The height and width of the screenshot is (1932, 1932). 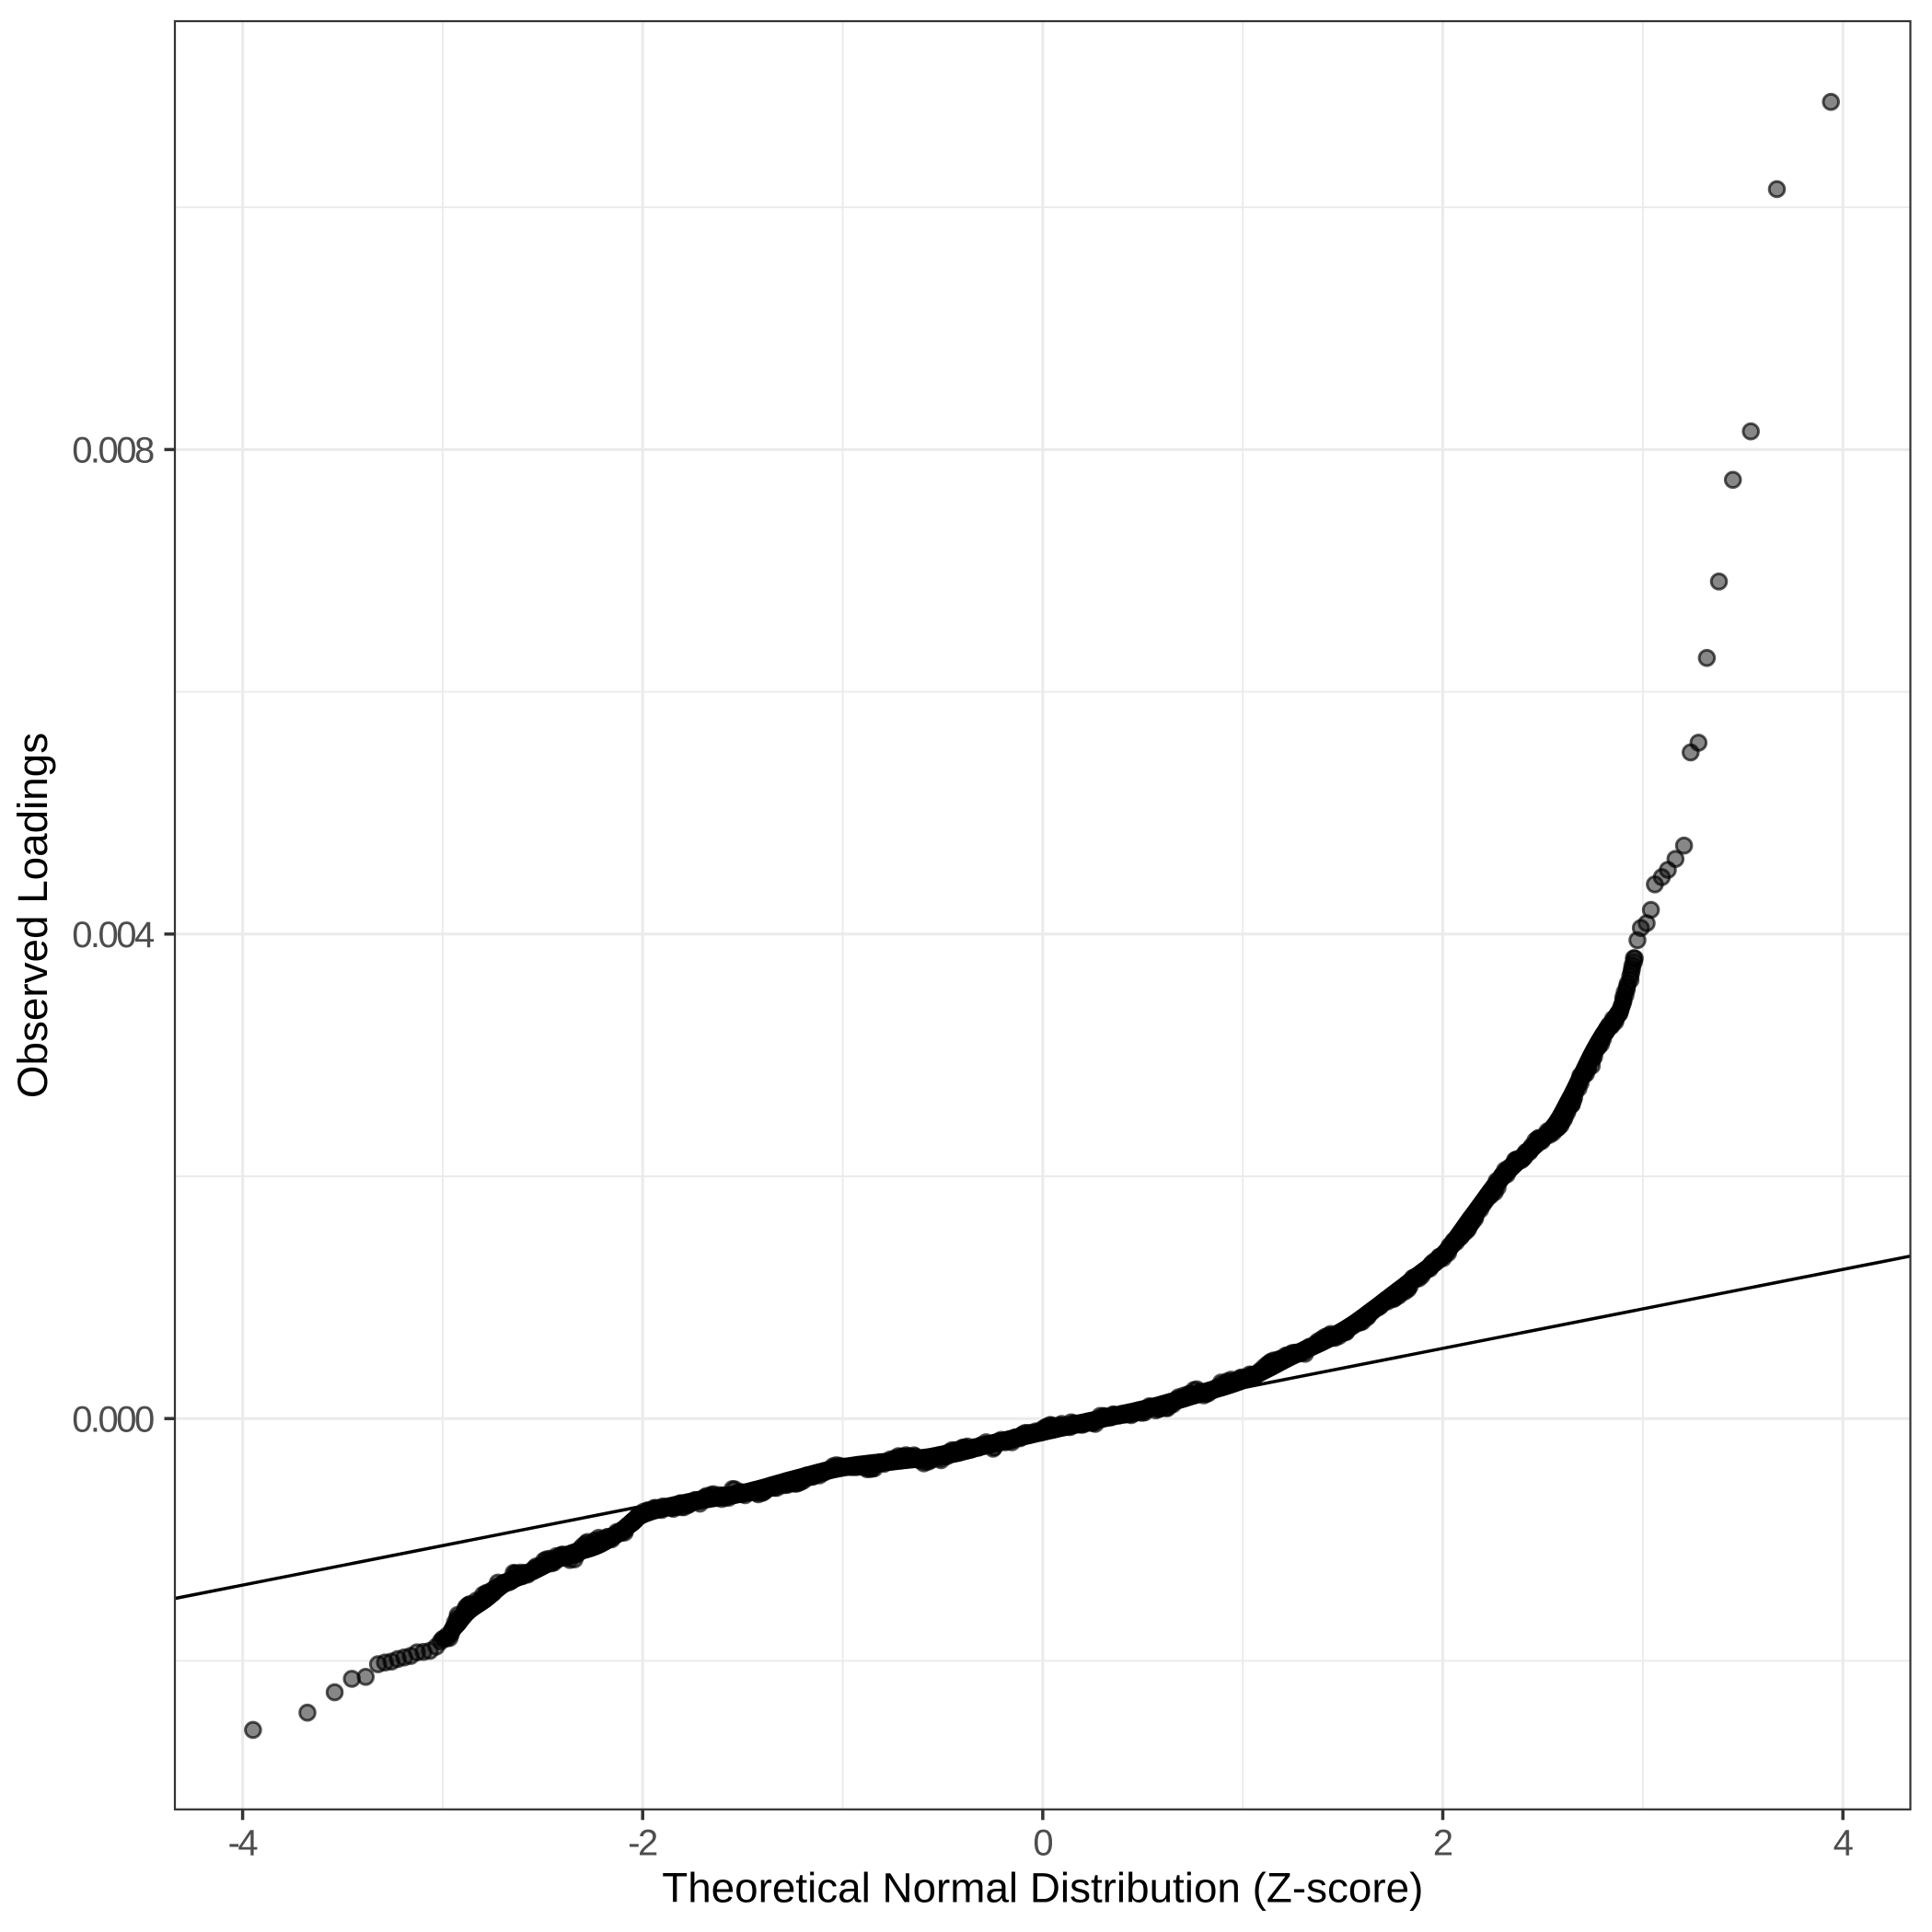 What do you see at coordinates (244, 1844) in the screenshot?
I see `svg-text: -4` at bounding box center [244, 1844].